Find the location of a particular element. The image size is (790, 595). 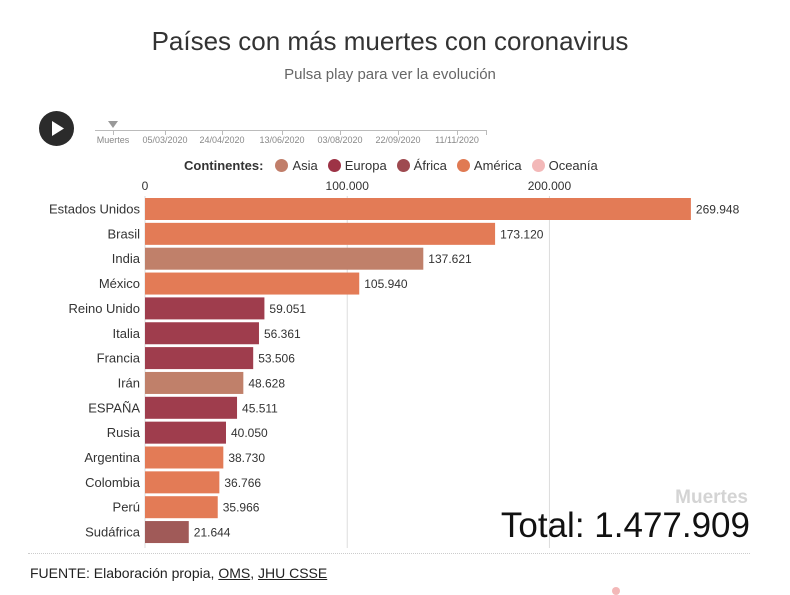

legend-item: América is located at coordinates (489, 165).